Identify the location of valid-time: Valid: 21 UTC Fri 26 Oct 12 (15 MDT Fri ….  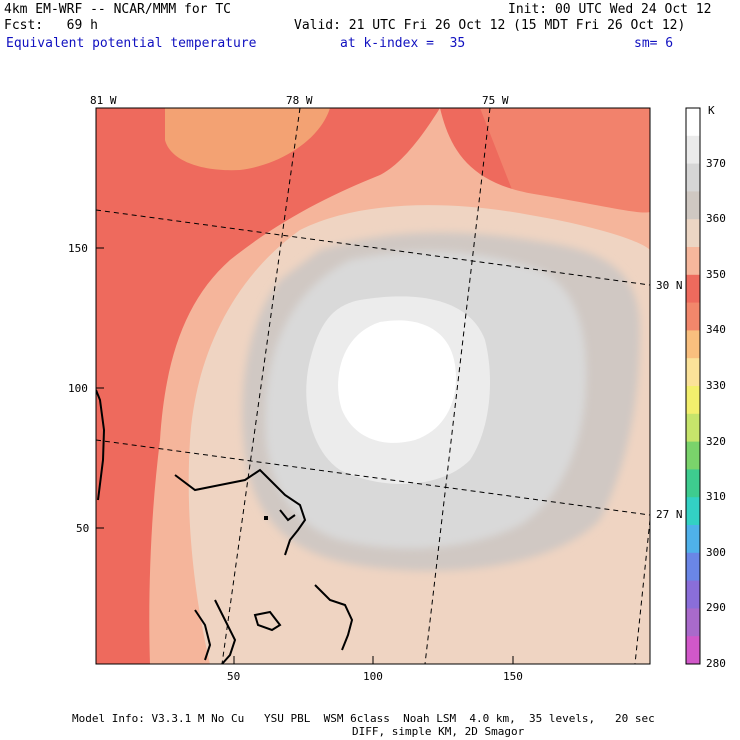
(490, 25).